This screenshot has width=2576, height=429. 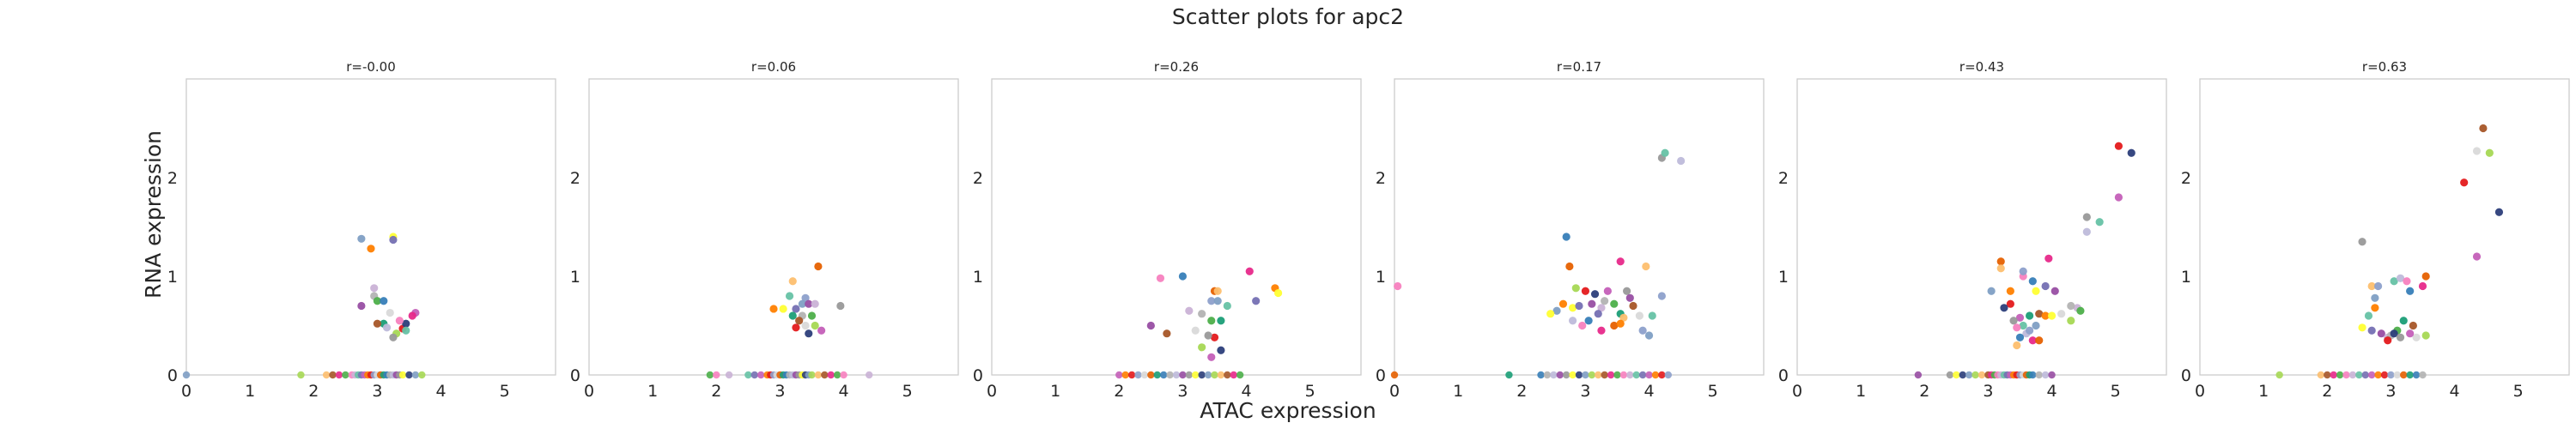 What do you see at coordinates (1982, 67) in the screenshot?
I see `panel-title: r=0.43` at bounding box center [1982, 67].